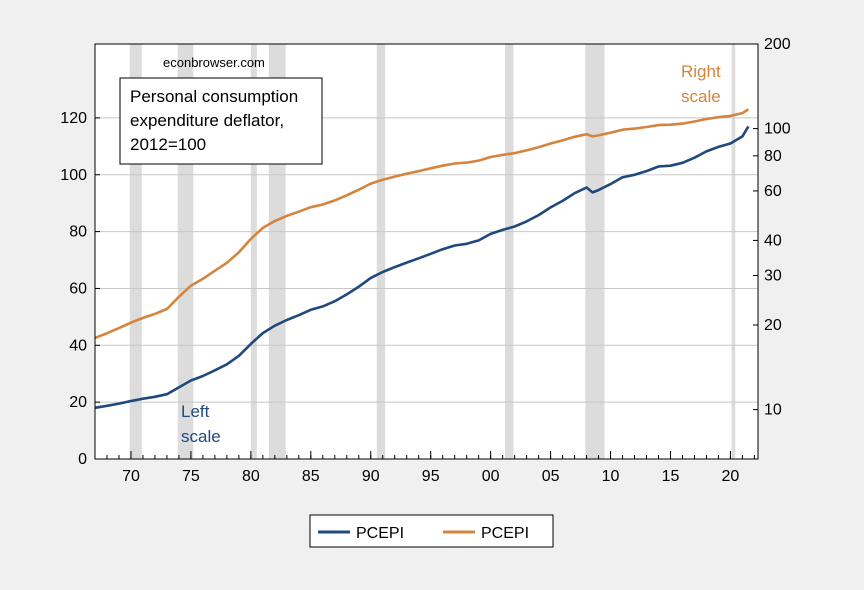 This screenshot has height=590, width=864. I want to click on legend-label-right: PCEPI, so click(505, 533).